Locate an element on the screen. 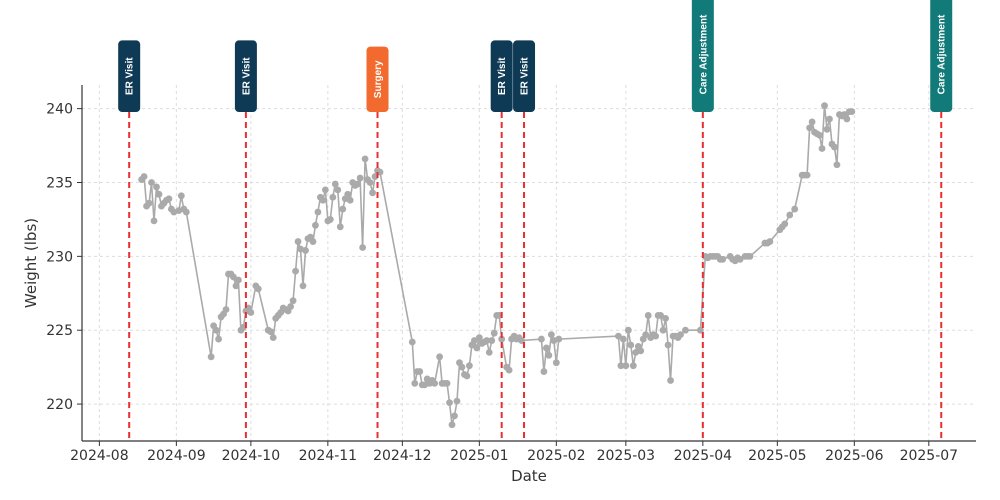 The height and width of the screenshot is (500, 1000). x-tick-label: 2025-07 is located at coordinates (929, 456).